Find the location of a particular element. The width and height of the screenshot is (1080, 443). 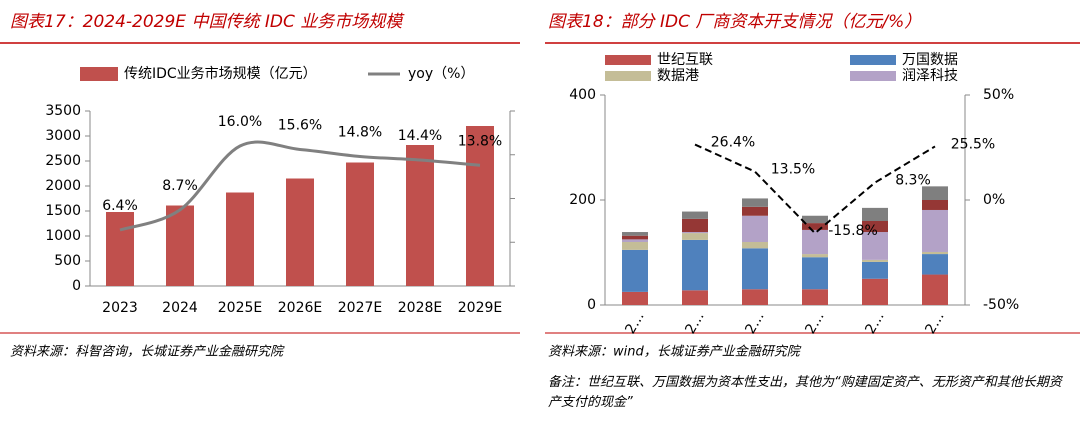

x-tick-label: 2027E is located at coordinates (360, 308).